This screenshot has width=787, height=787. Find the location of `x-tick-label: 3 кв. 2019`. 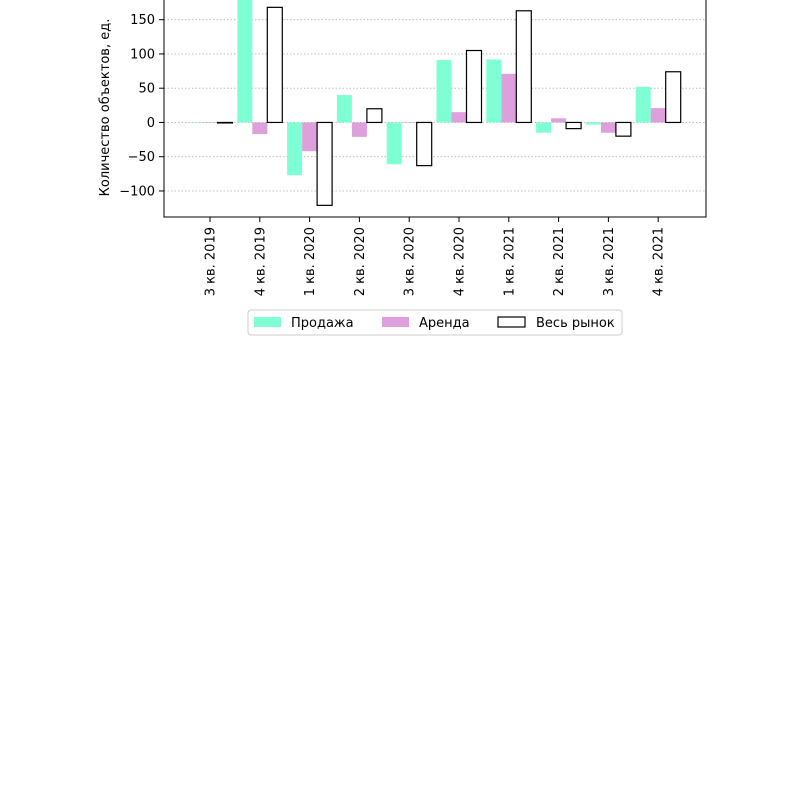

x-tick-label: 3 кв. 2019 is located at coordinates (211, 261).